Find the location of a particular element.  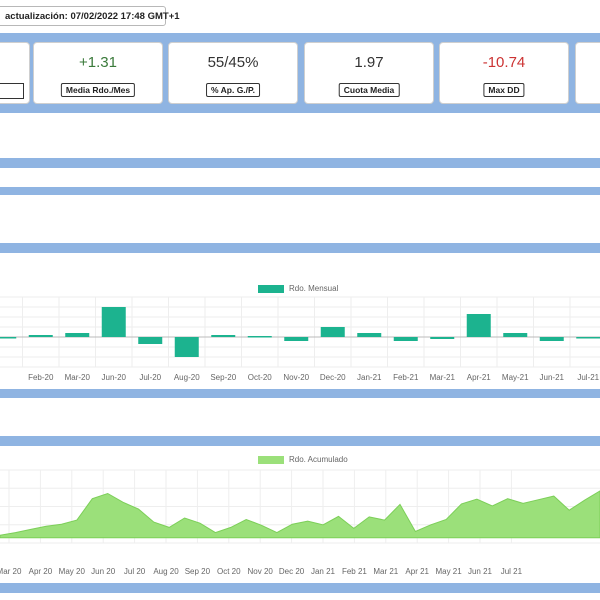

stat-value: +1.31 is located at coordinates (98, 62).